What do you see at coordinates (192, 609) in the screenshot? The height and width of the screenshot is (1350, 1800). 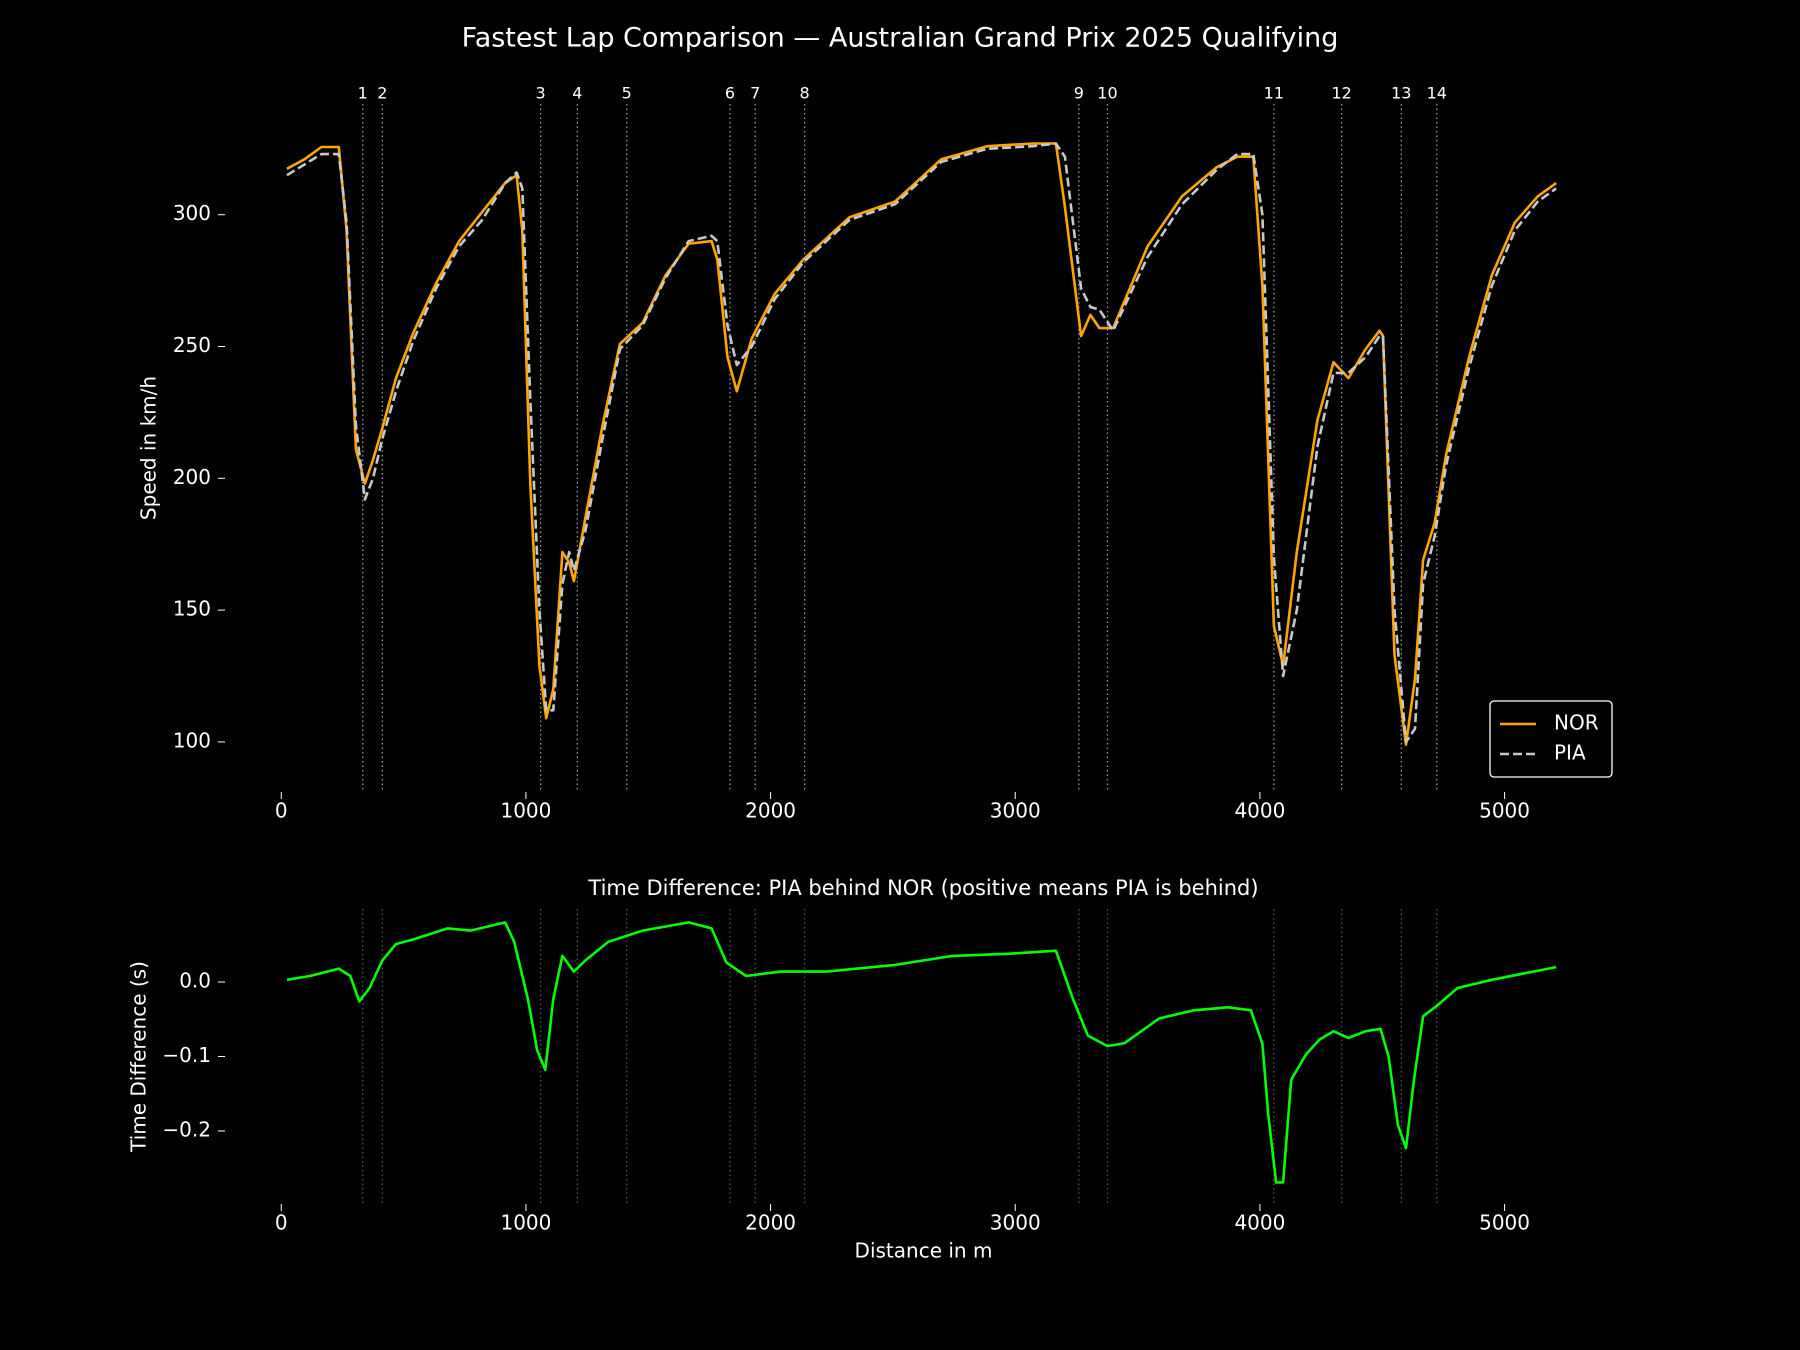 I see `y-tick-label: 150` at bounding box center [192, 609].